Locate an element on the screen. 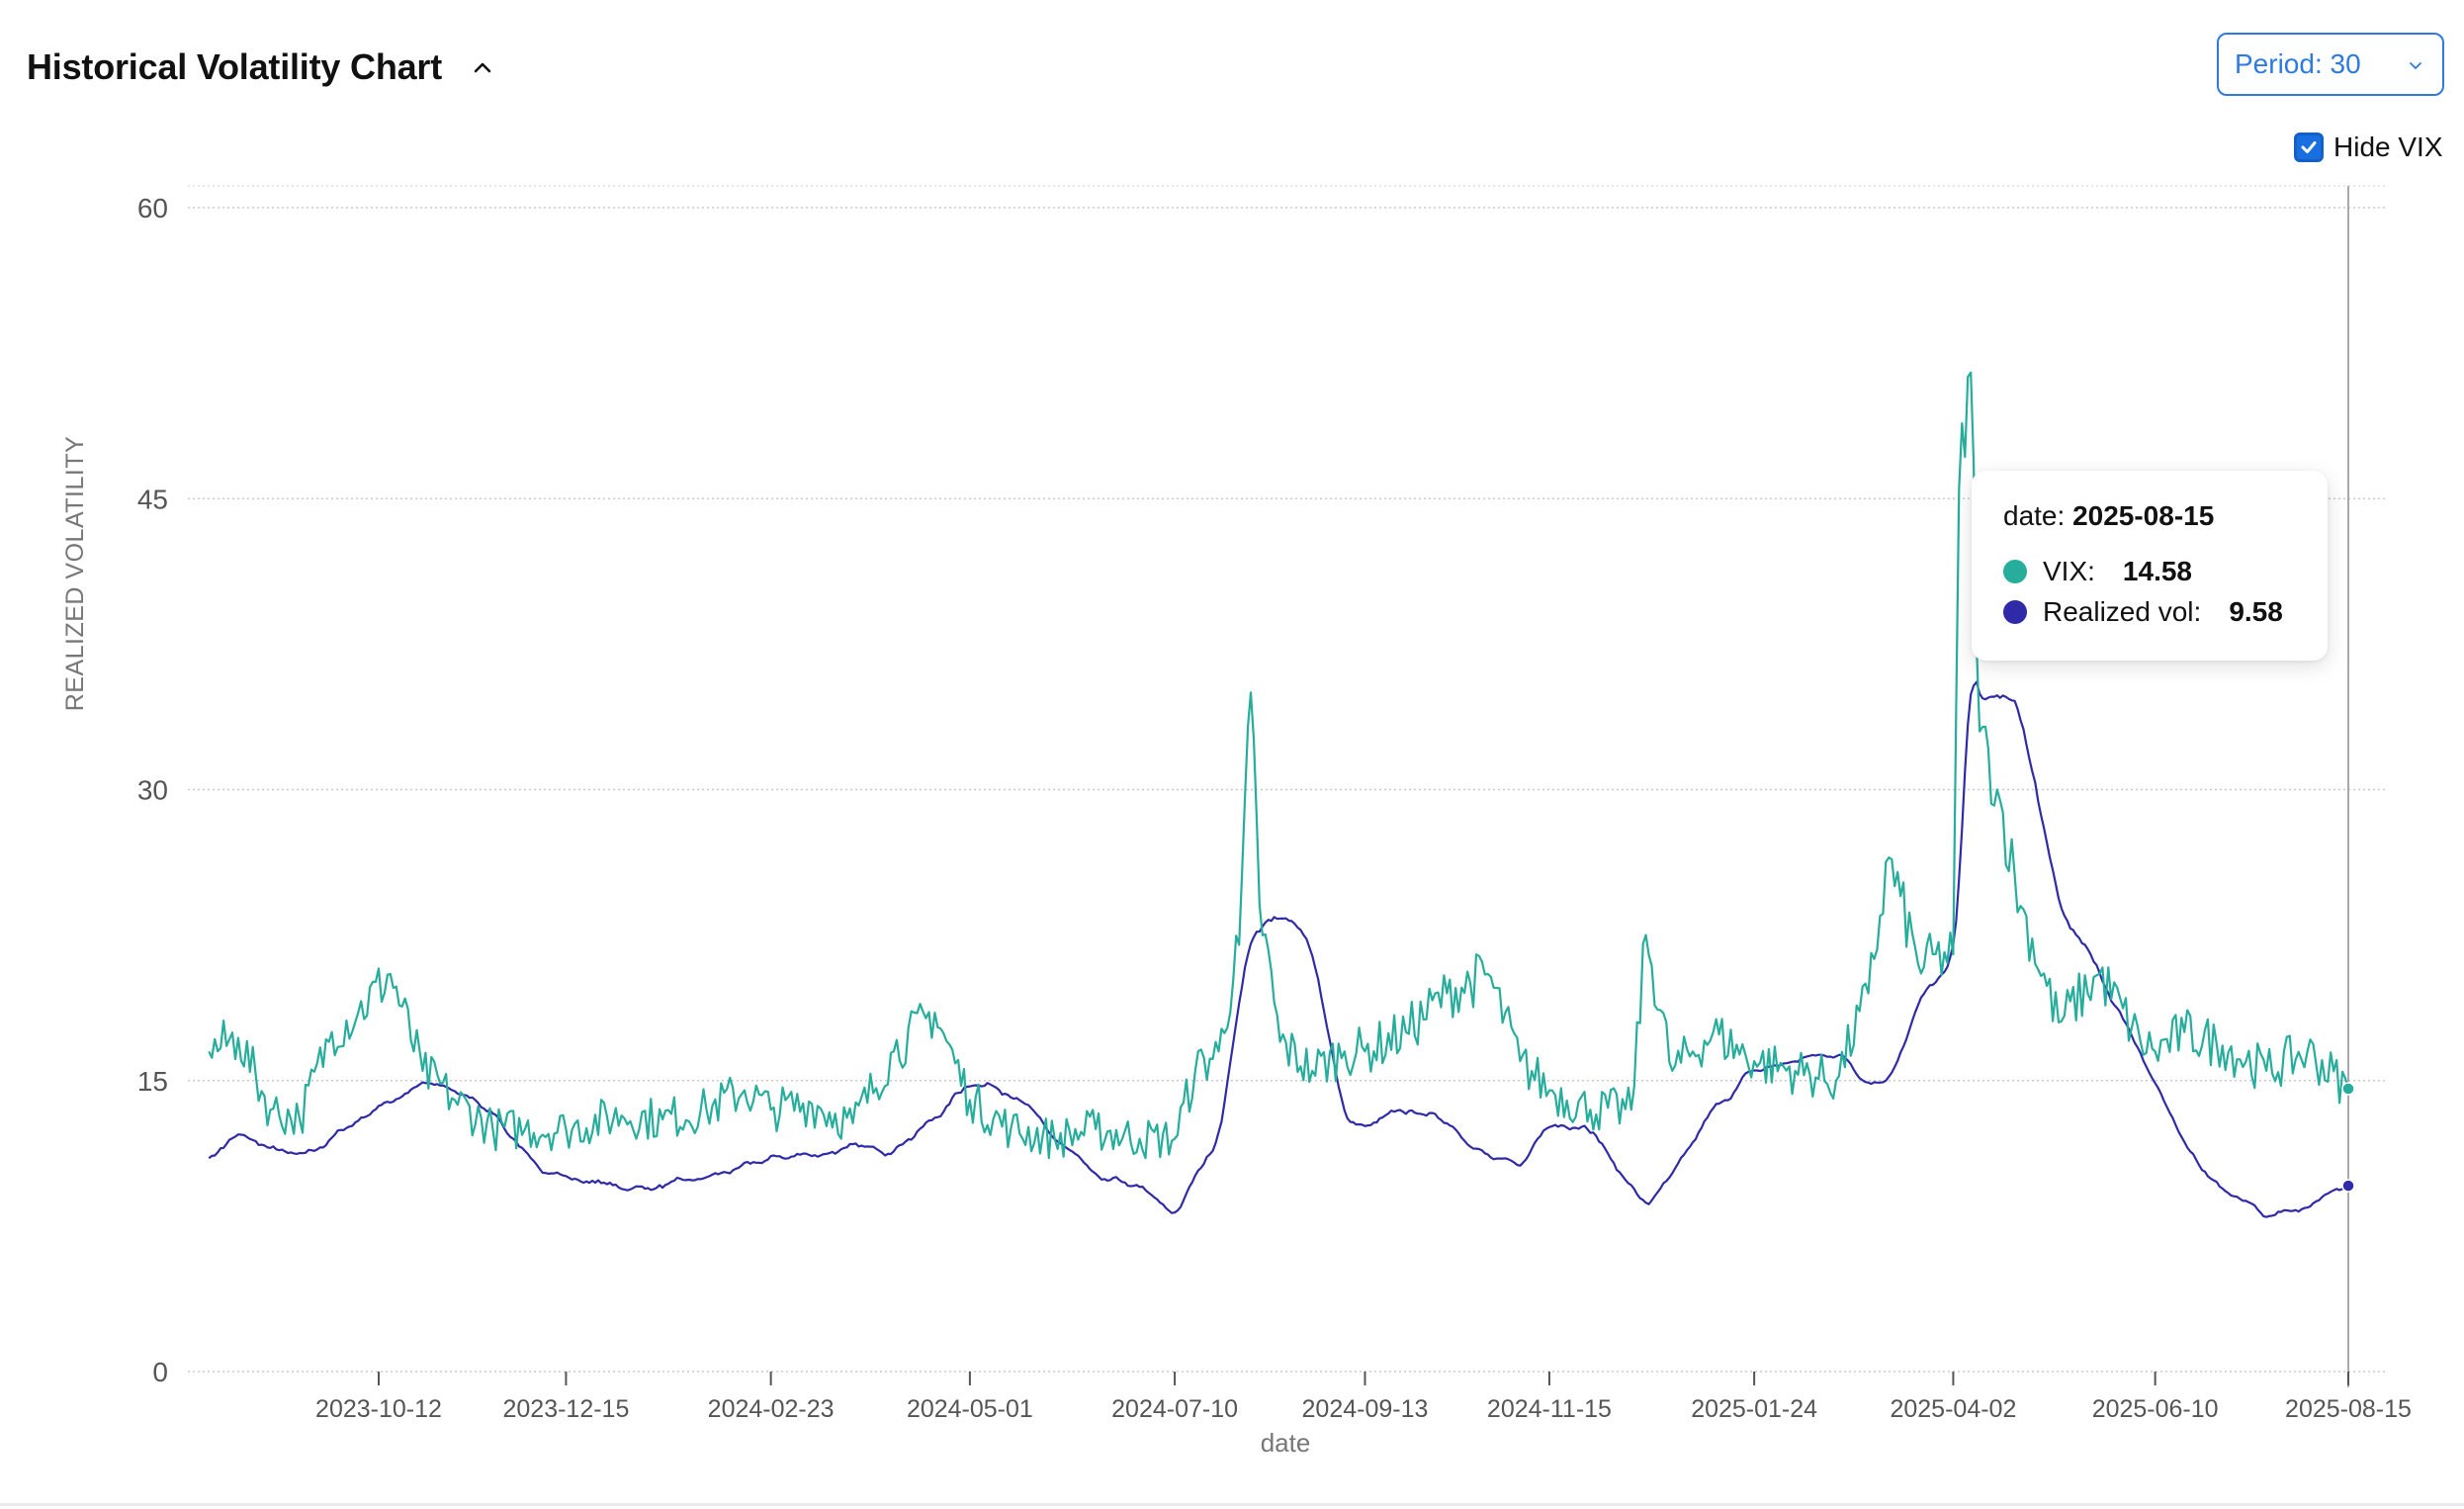 Image resolution: width=2464 pixels, height=1509 pixels. tooltip-rv-value: 9.58 is located at coordinates (2256, 612).